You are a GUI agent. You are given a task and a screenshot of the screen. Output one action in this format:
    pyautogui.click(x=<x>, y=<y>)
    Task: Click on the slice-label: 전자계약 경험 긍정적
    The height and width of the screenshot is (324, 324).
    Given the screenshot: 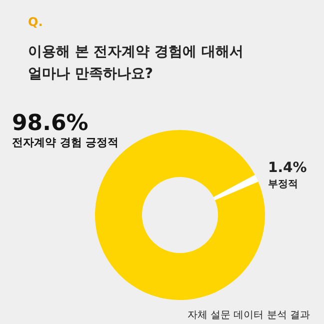 What is the action you would take?
    pyautogui.click(x=65, y=142)
    